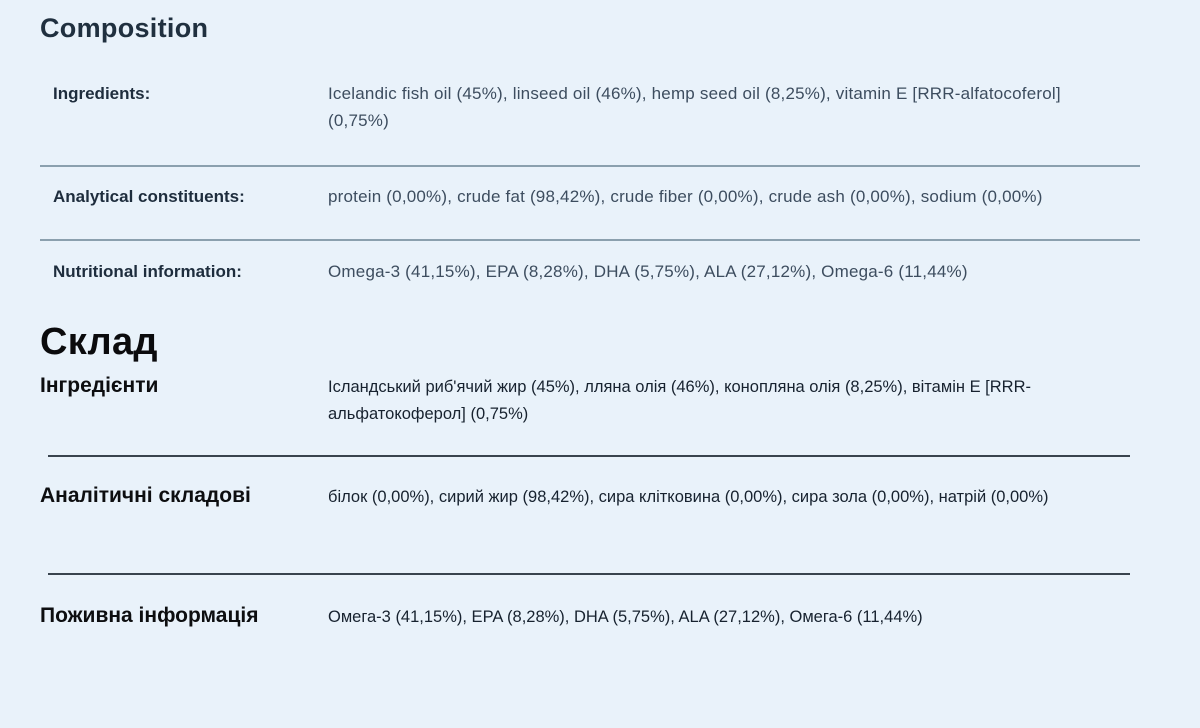  What do you see at coordinates (99, 342) in the screenshot?
I see `section-title-sklad: Склад` at bounding box center [99, 342].